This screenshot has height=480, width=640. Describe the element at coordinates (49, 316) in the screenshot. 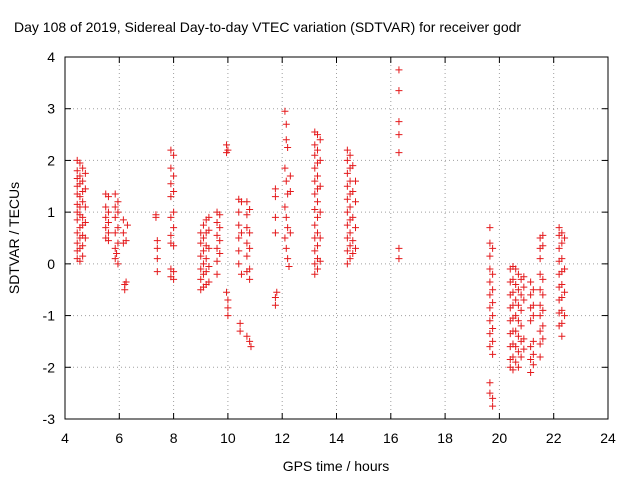

I see `y-tick-label: -1` at that location.